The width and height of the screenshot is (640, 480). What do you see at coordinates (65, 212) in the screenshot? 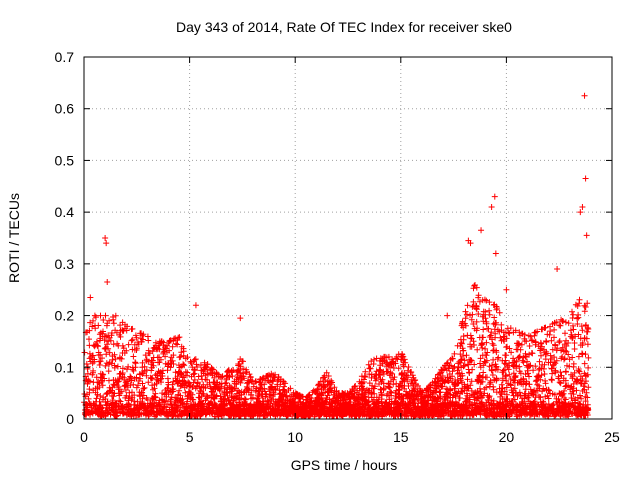
I see `y-tick-label: 0.4` at bounding box center [65, 212].